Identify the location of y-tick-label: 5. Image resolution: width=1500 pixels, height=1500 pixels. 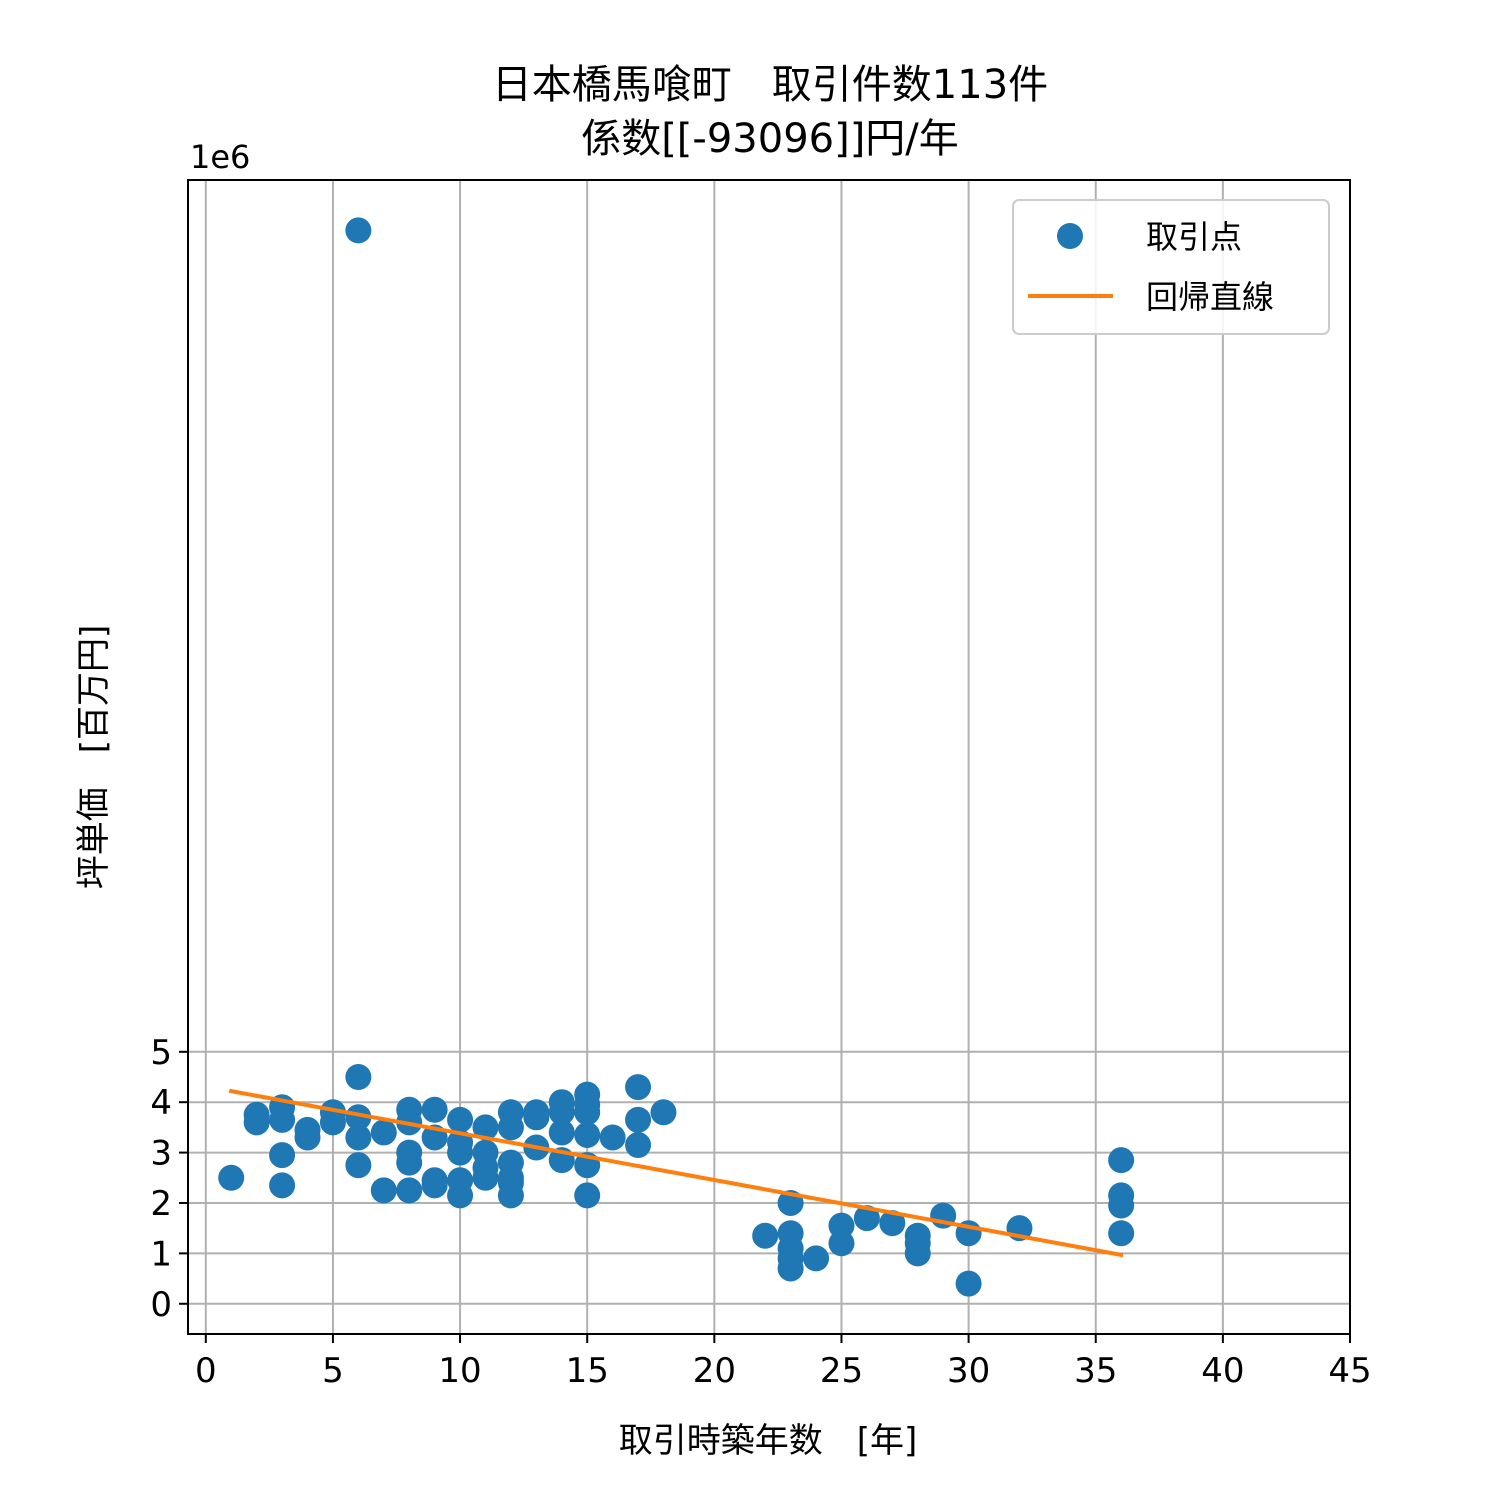
(161, 1053).